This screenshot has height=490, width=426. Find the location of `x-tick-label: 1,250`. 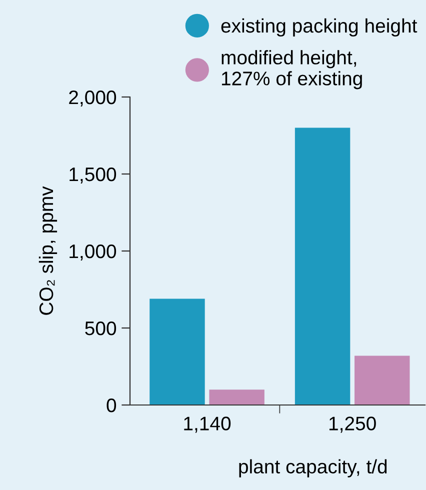

x-tick-label: 1,250 is located at coordinates (352, 424).